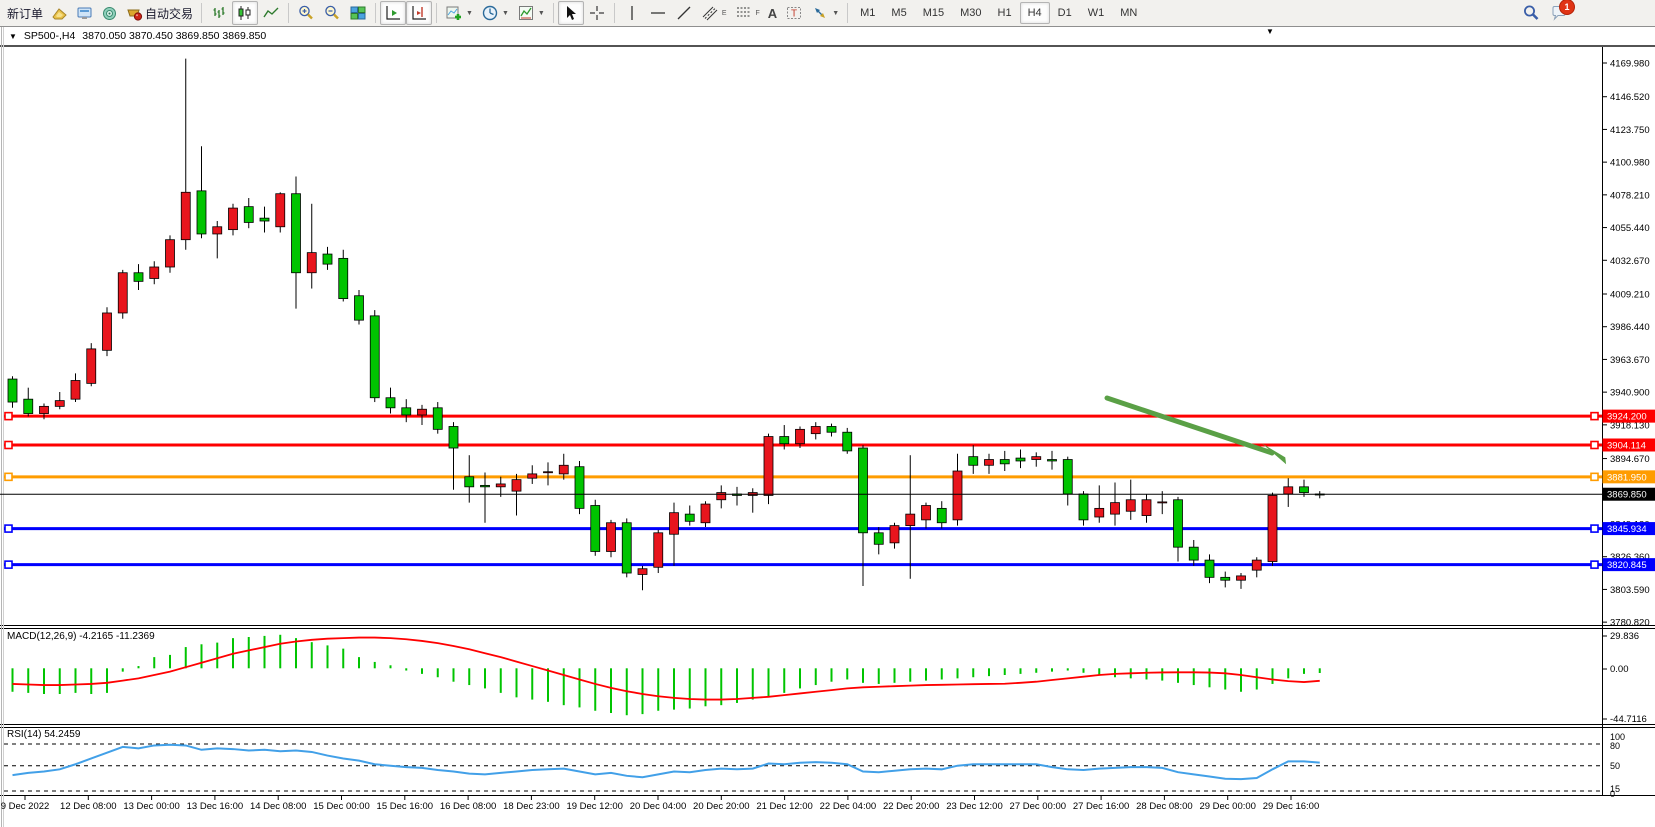 The image size is (1655, 827). What do you see at coordinates (1531, 13) in the screenshot?
I see `search-icon` at bounding box center [1531, 13].